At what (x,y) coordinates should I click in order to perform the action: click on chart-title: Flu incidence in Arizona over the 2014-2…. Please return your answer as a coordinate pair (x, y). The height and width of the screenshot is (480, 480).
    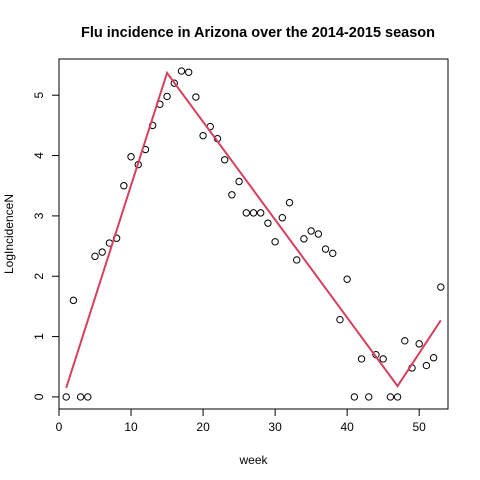
    Looking at the image, I should click on (258, 33).